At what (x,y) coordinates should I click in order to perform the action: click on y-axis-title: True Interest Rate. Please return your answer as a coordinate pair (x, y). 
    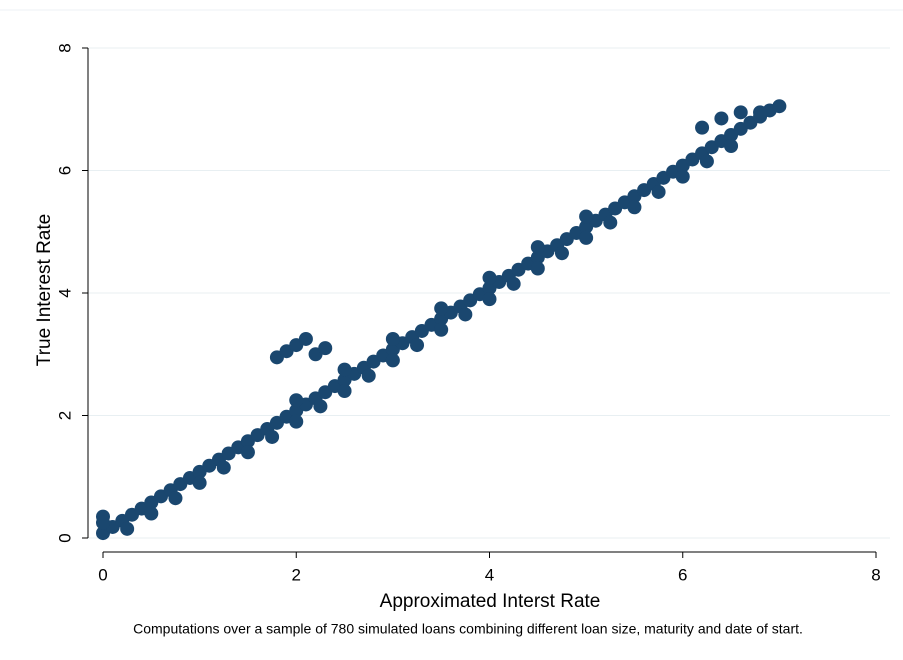
    Looking at the image, I should click on (44, 290).